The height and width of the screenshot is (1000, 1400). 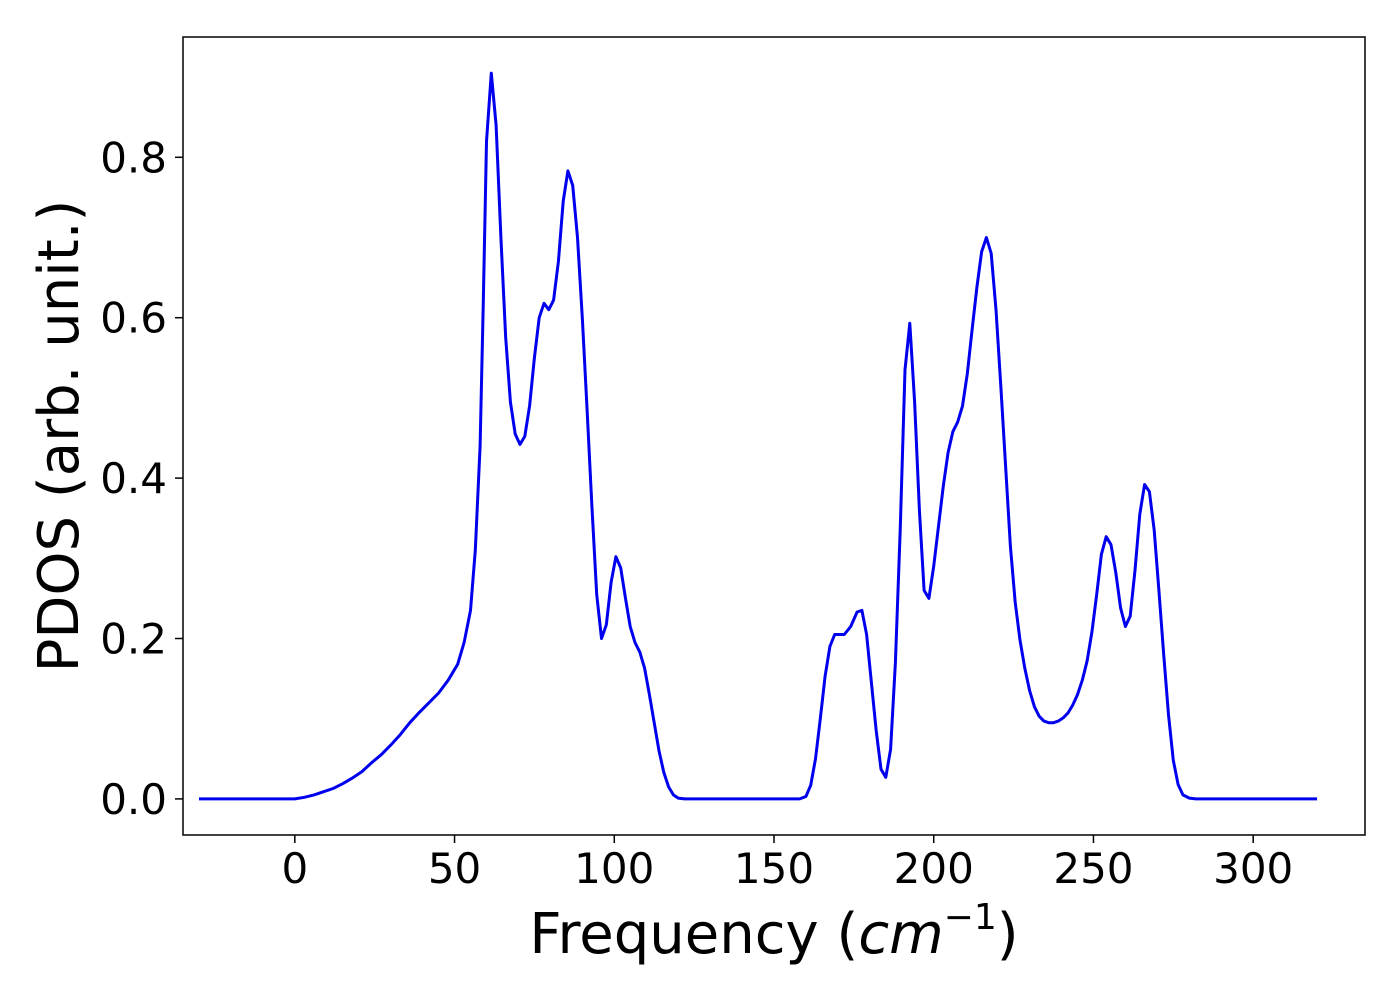 I want to click on y-tick-label: 0.2, so click(x=133, y=639).